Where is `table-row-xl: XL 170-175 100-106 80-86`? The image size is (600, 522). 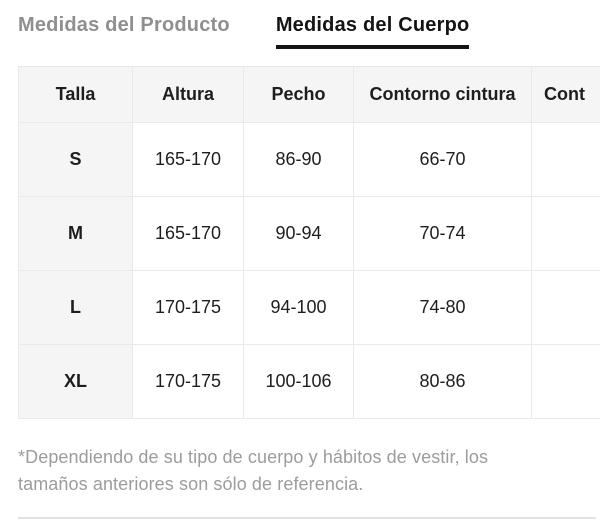 table-row-xl: XL 170-175 100-106 80-86 is located at coordinates (309, 381).